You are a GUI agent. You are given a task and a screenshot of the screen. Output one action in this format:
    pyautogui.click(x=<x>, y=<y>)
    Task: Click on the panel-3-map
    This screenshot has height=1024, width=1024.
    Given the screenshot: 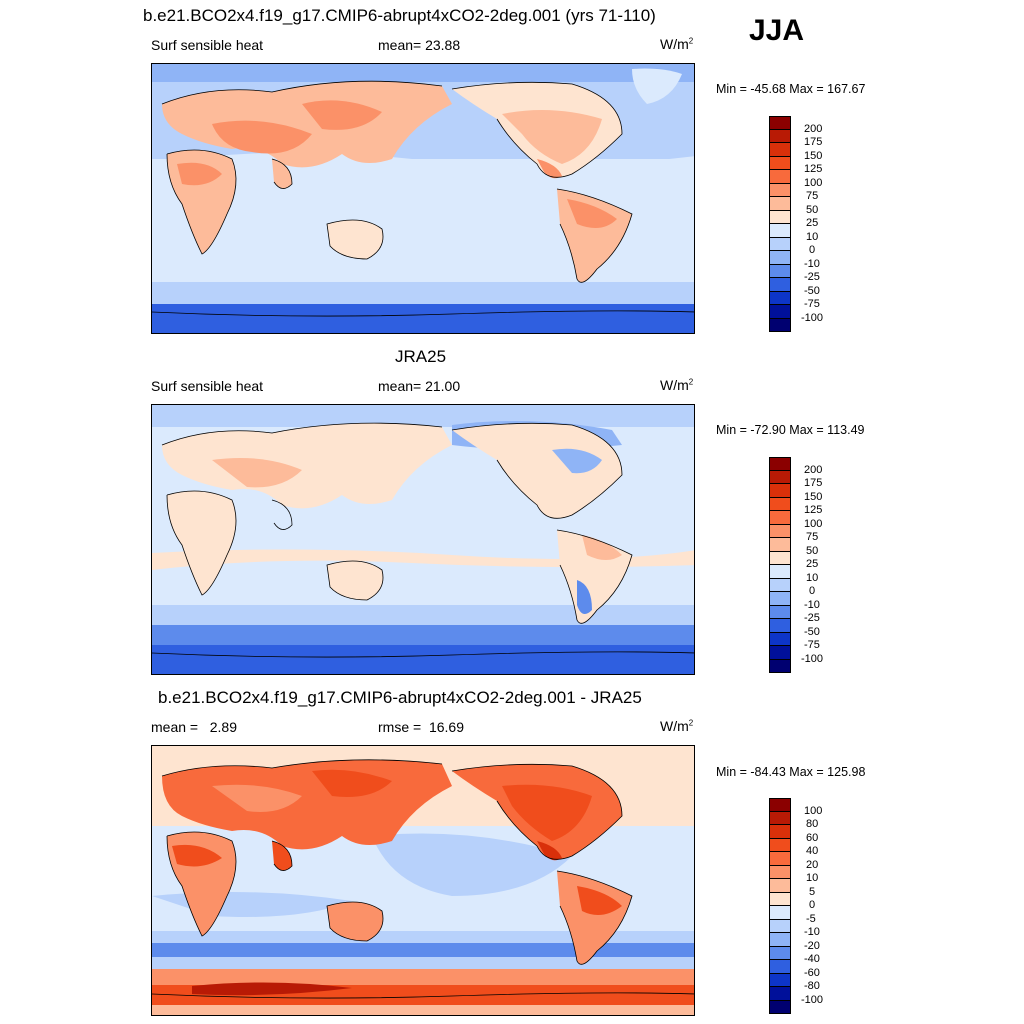 What is the action you would take?
    pyautogui.click(x=423, y=880)
    